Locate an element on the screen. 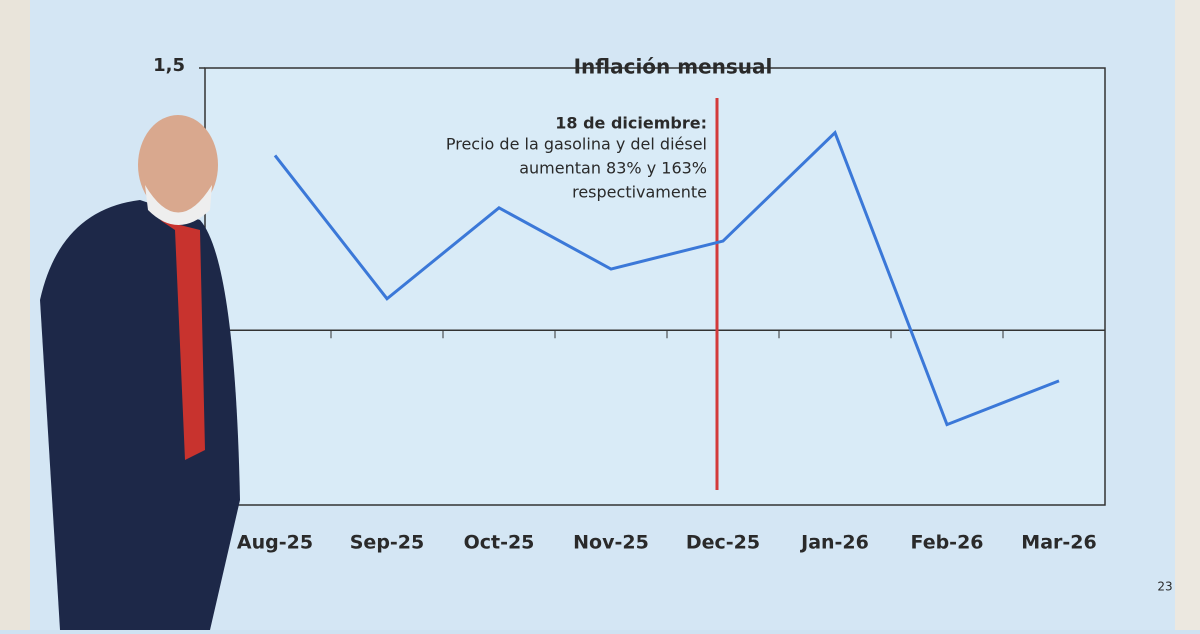 The width and height of the screenshot is (1200, 634). x-tick-label: Mar-26 is located at coordinates (1058, 543).